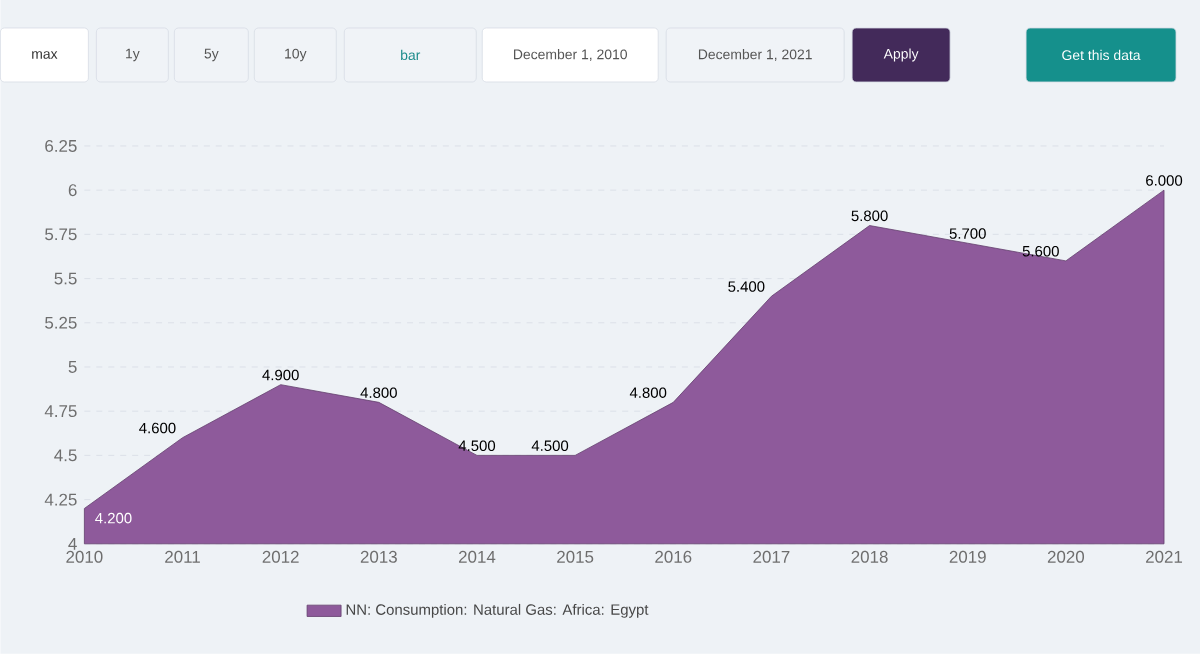 Image resolution: width=1200 pixels, height=654 pixels. Describe the element at coordinates (65, 455) in the screenshot. I see `y-tick-label: 4.5` at that location.